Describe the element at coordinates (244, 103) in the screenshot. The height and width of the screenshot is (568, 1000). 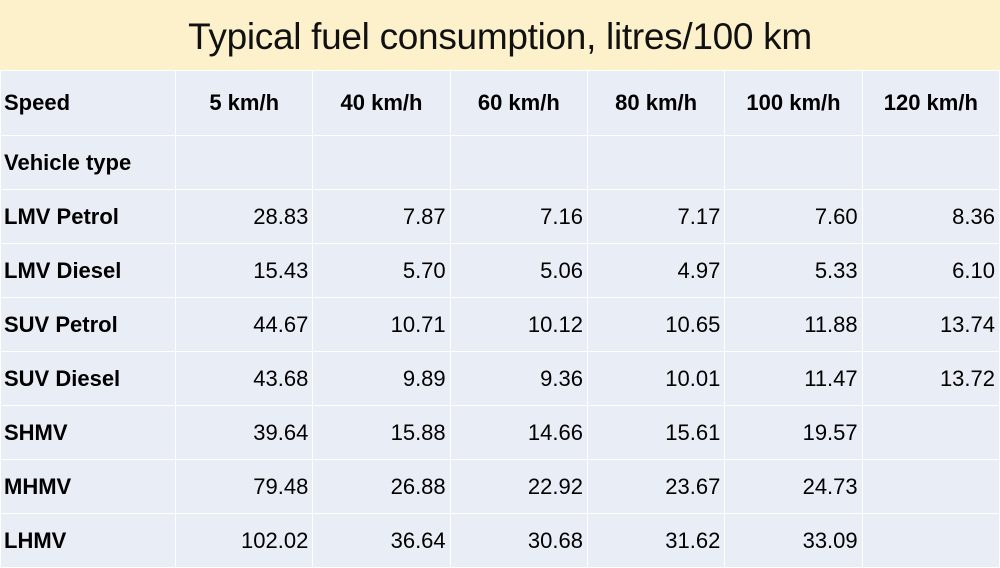
I see `header-cell: 5 km/h` at that location.